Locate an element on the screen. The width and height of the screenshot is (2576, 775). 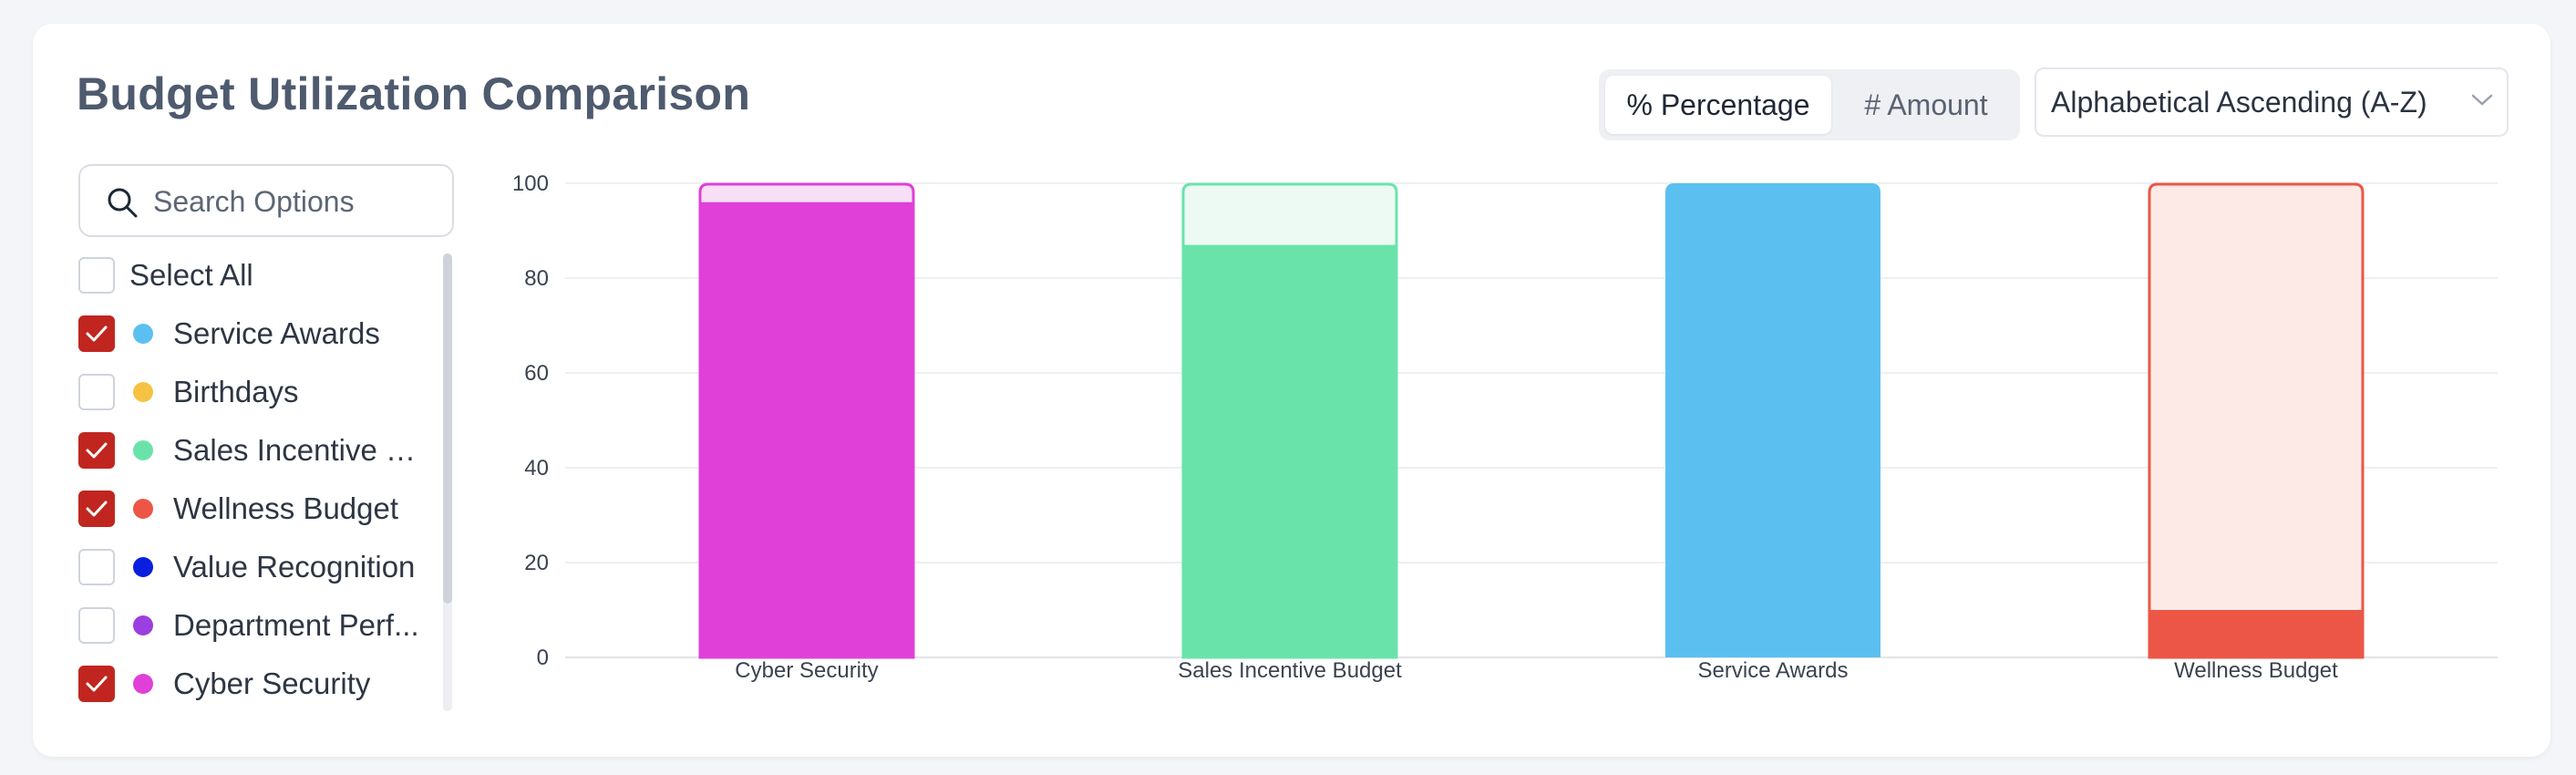
filter-option: Birthdays is located at coordinates (252, 392).